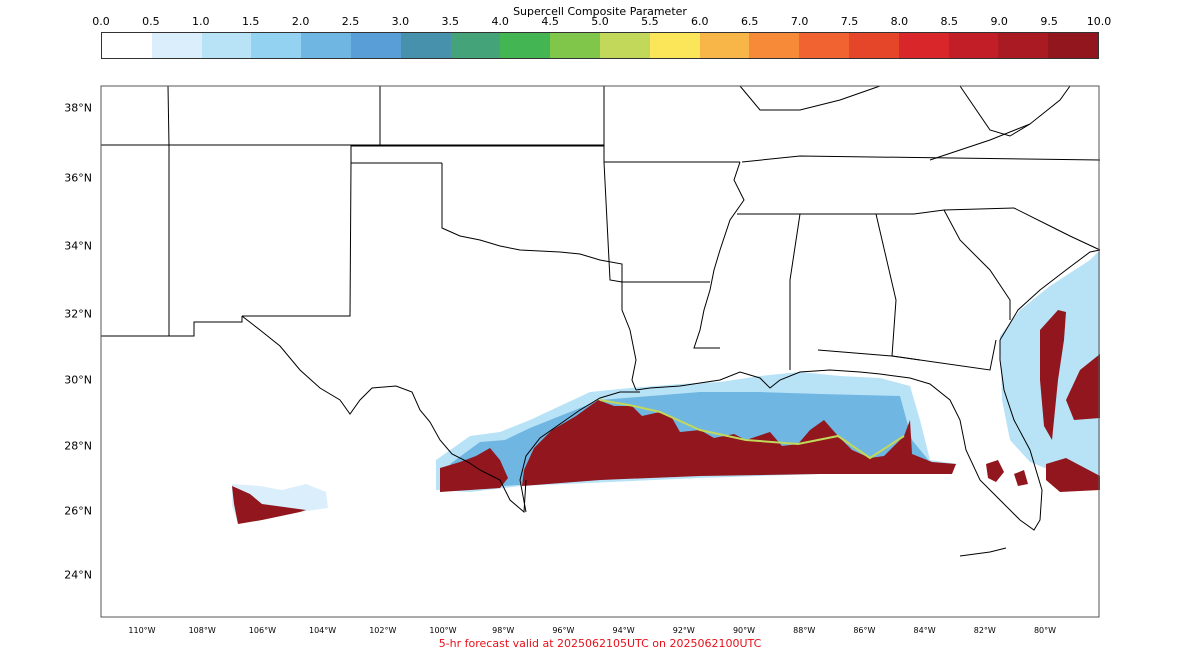 The image size is (1200, 650). Describe the element at coordinates (383, 630) in the screenshot. I see `longitude-label: 102°W` at that location.